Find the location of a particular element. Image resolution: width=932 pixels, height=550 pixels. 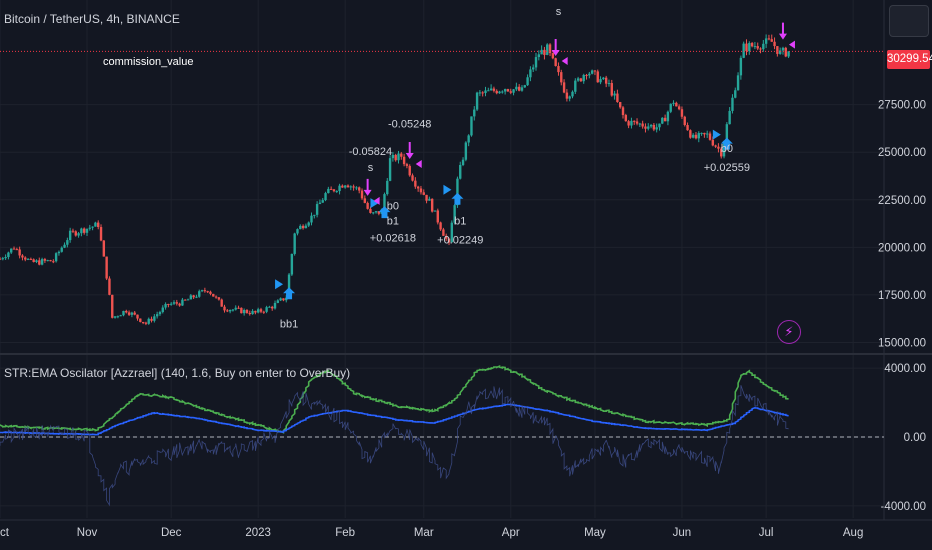

lightning-icon: ⚡ is located at coordinates (789, 332).